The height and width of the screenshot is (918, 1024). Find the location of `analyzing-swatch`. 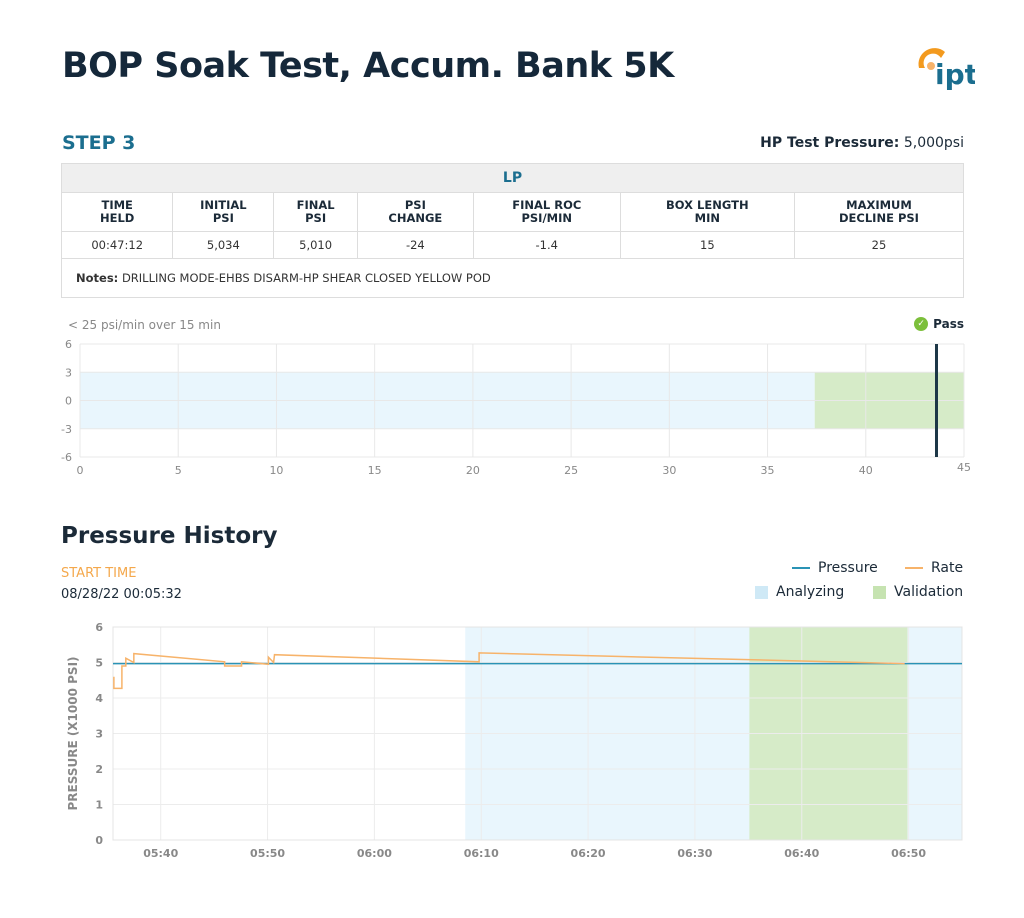

analyzing-swatch is located at coordinates (761, 592).